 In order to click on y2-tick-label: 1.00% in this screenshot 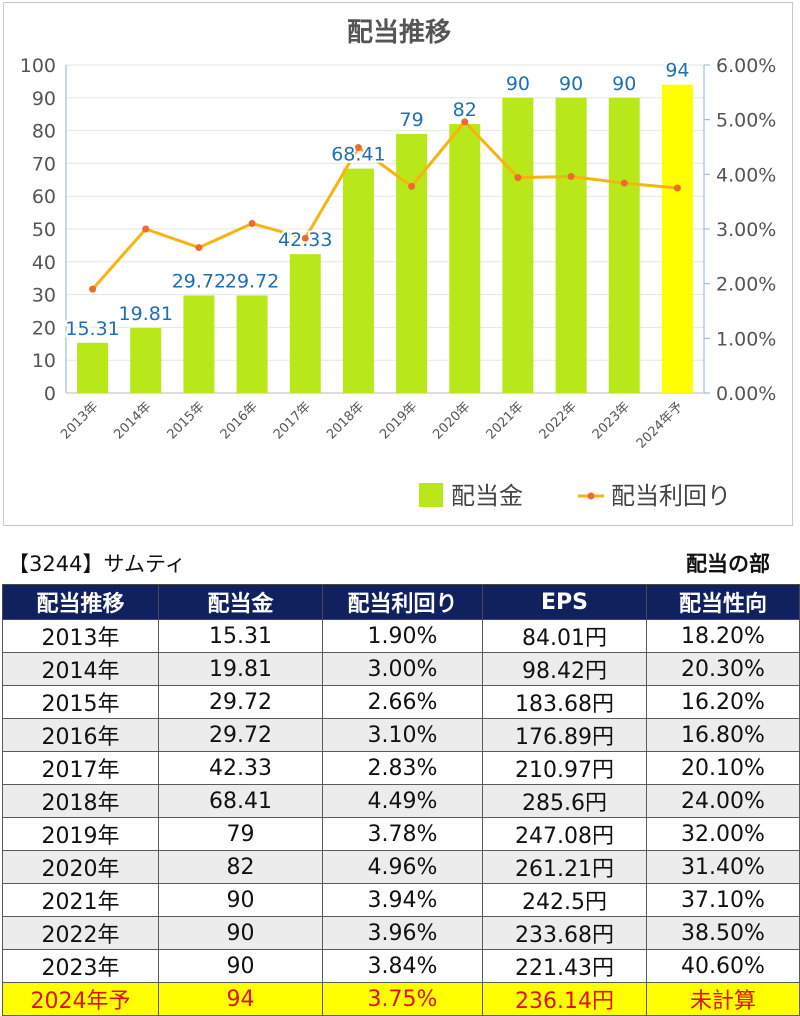, I will do `click(746, 339)`.